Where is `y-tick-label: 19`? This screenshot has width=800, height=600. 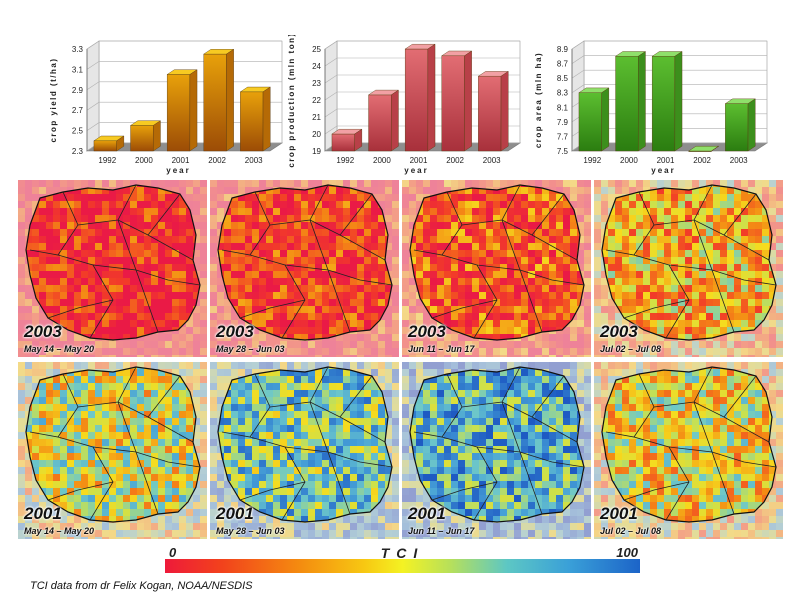 y-tick-label: 19 is located at coordinates (316, 151).